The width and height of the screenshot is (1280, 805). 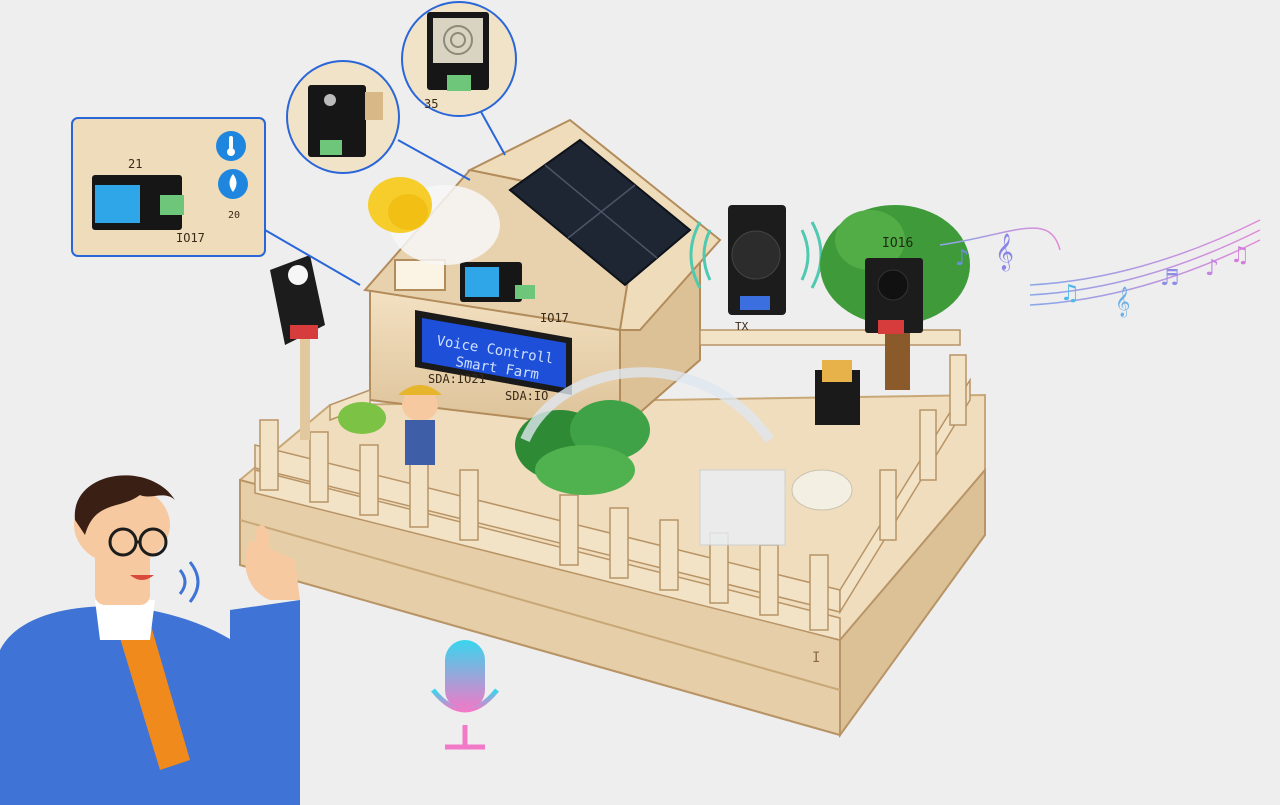 I want to click on farmer-figure, so click(x=420, y=425).